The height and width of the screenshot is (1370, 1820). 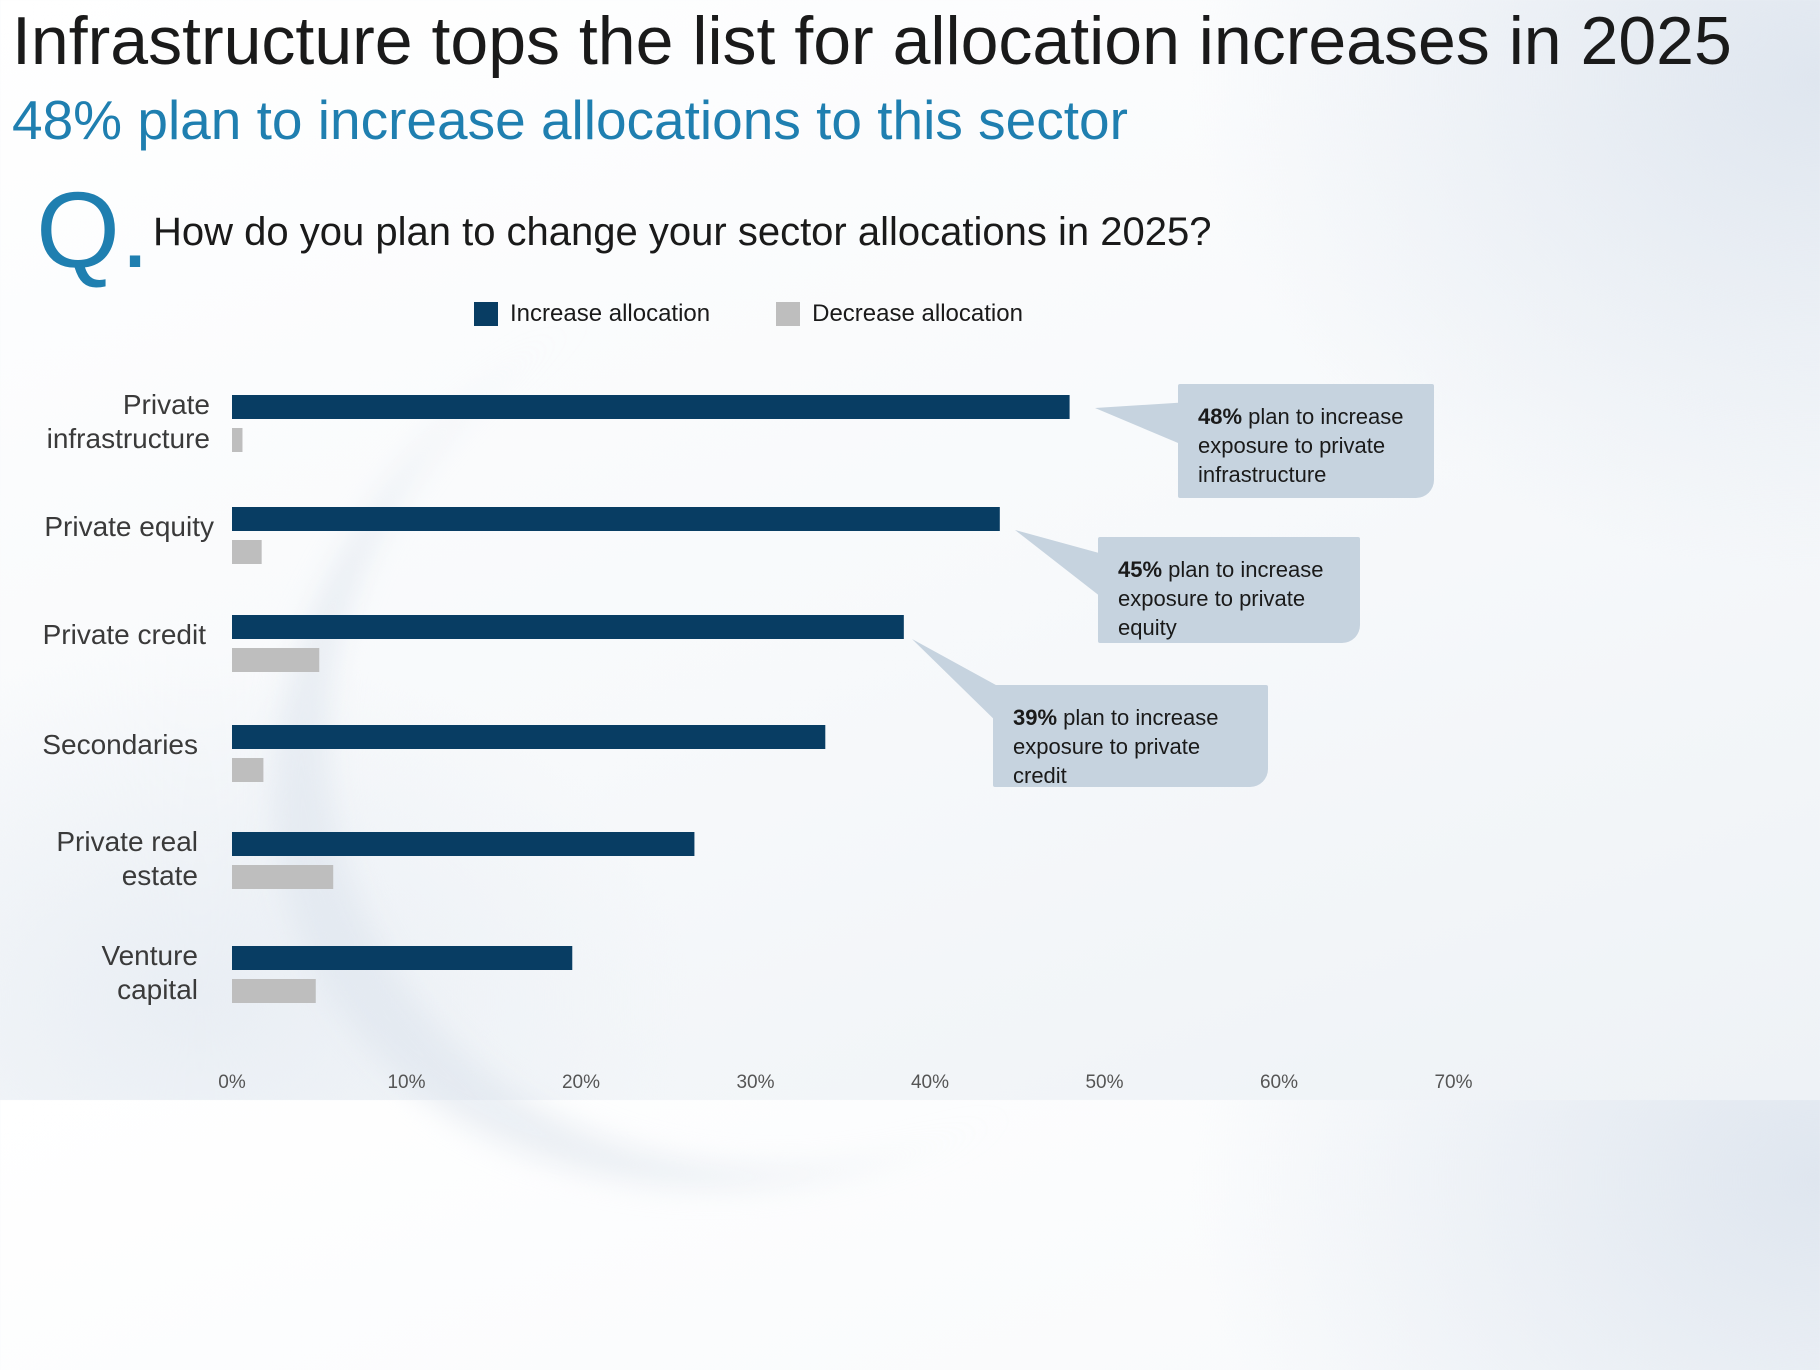 What do you see at coordinates (1035, 717) in the screenshot?
I see `callout-credit-percent: 39%` at bounding box center [1035, 717].